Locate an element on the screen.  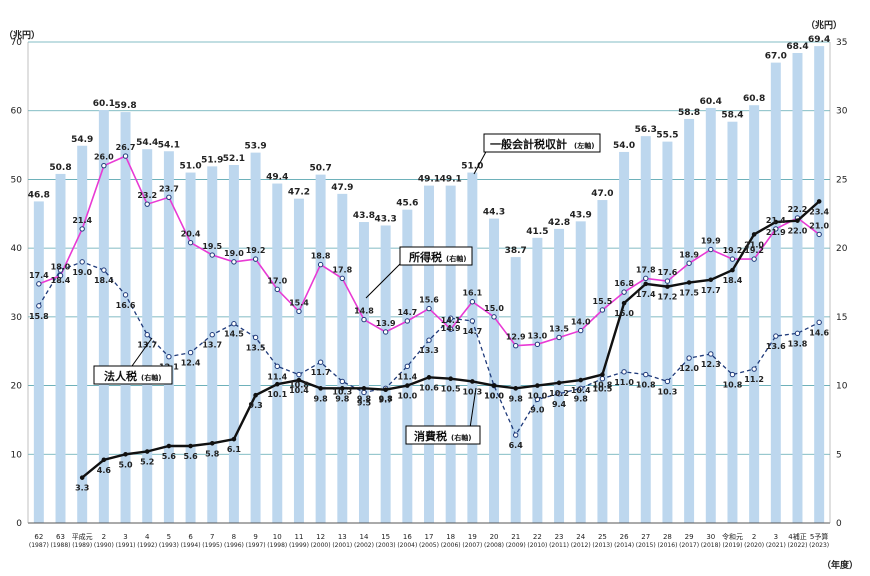
x-tick-label: 27 is located at coordinates (645, 537).